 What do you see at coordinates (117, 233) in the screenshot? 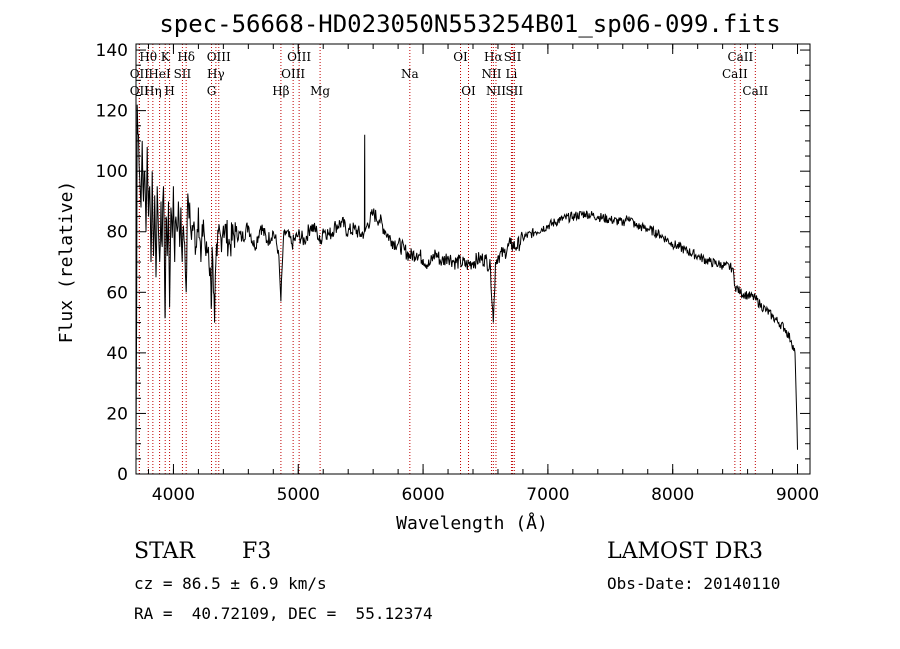
I see `y-tick-label-4: 80` at bounding box center [117, 233].